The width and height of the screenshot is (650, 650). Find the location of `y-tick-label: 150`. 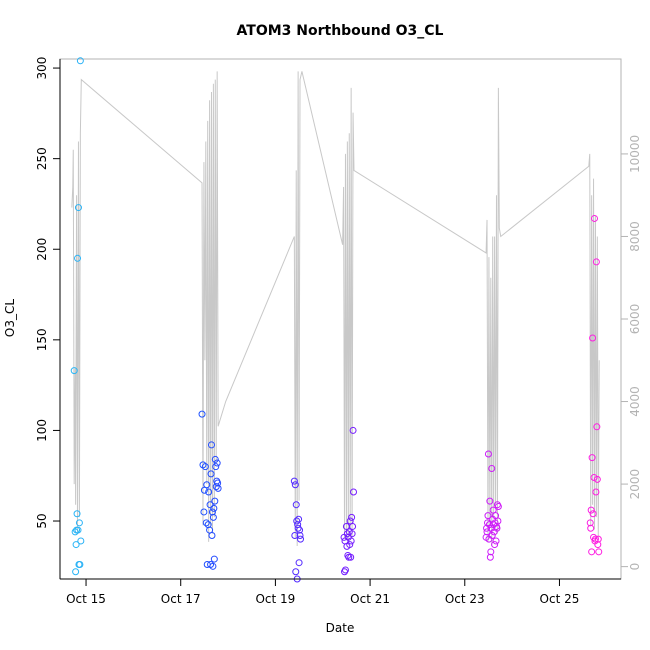

y-tick-label: 150 is located at coordinates (42, 339).